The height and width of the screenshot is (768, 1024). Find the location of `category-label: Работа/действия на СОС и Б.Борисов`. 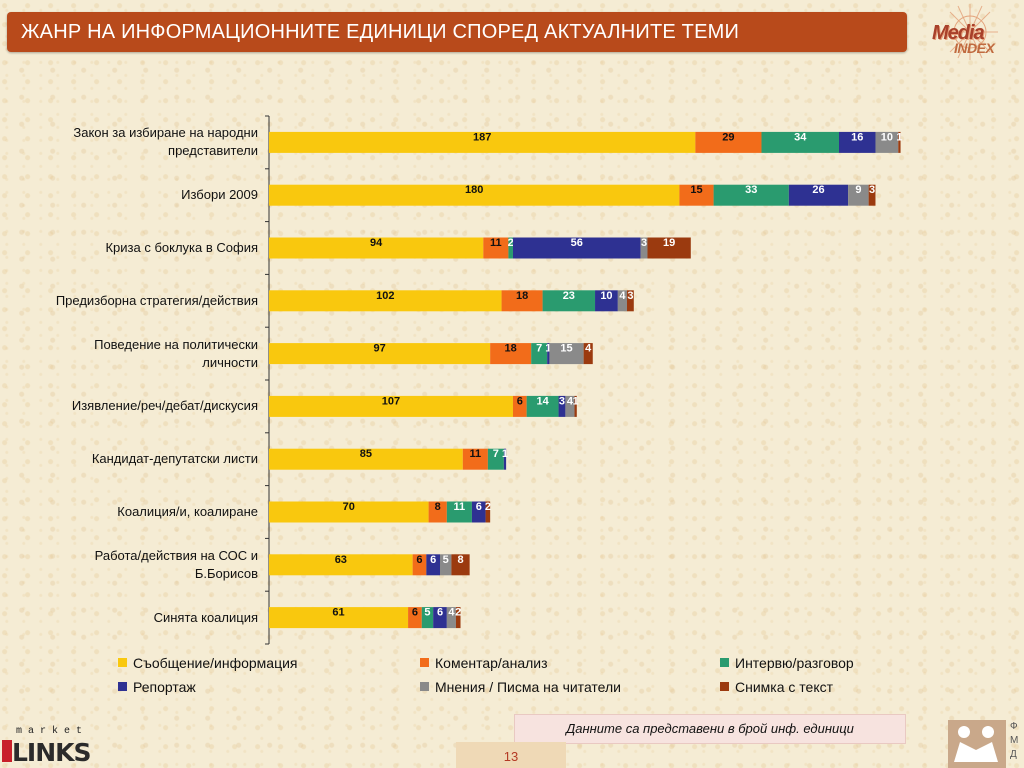

category-label: Работа/действия на СОС и Б.Борисов is located at coordinates (176, 564).